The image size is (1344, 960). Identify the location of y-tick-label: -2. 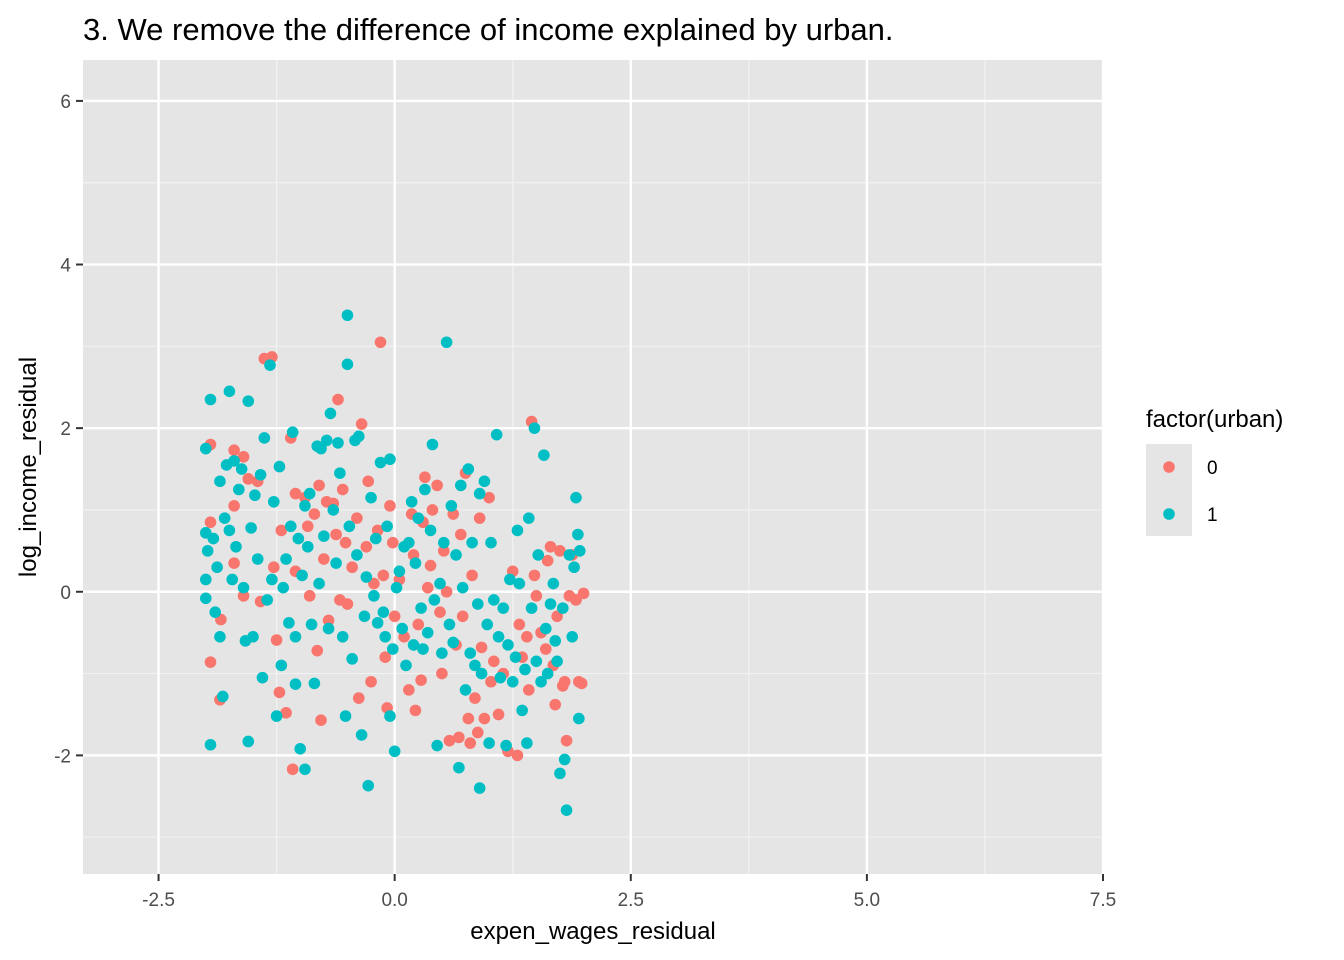
(62, 756).